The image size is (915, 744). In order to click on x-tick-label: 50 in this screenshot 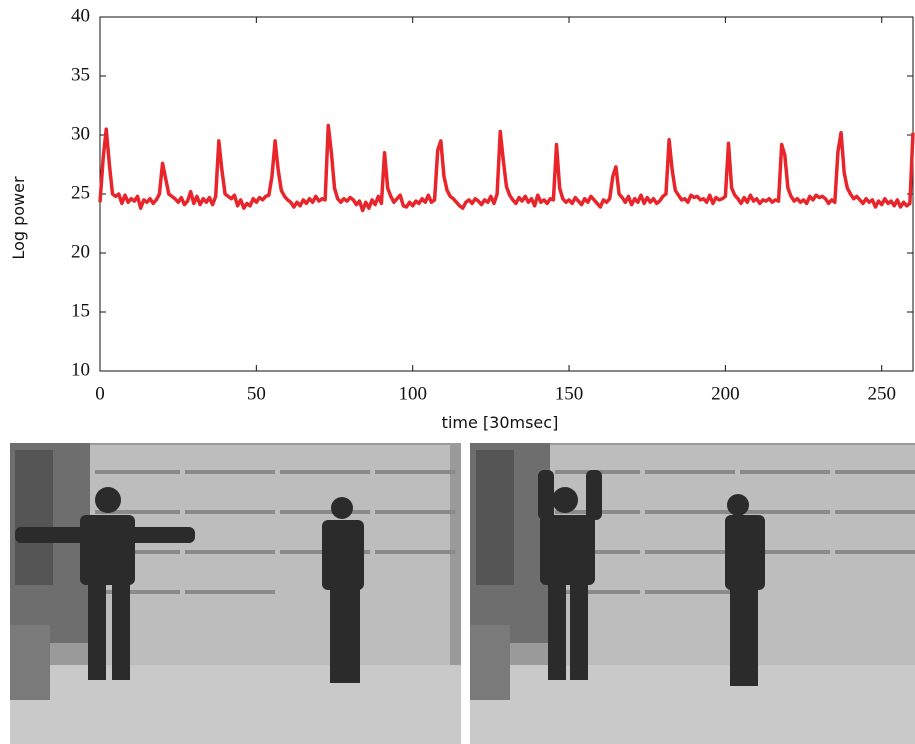, I will do `click(256, 393)`.